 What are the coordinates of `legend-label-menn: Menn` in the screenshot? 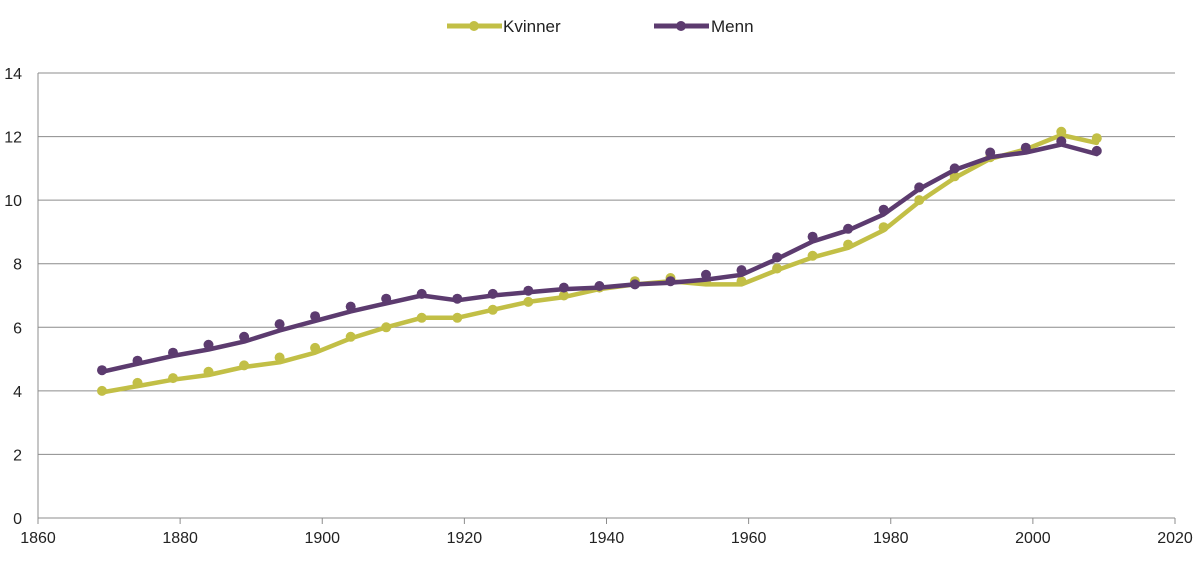 It's located at (732, 26).